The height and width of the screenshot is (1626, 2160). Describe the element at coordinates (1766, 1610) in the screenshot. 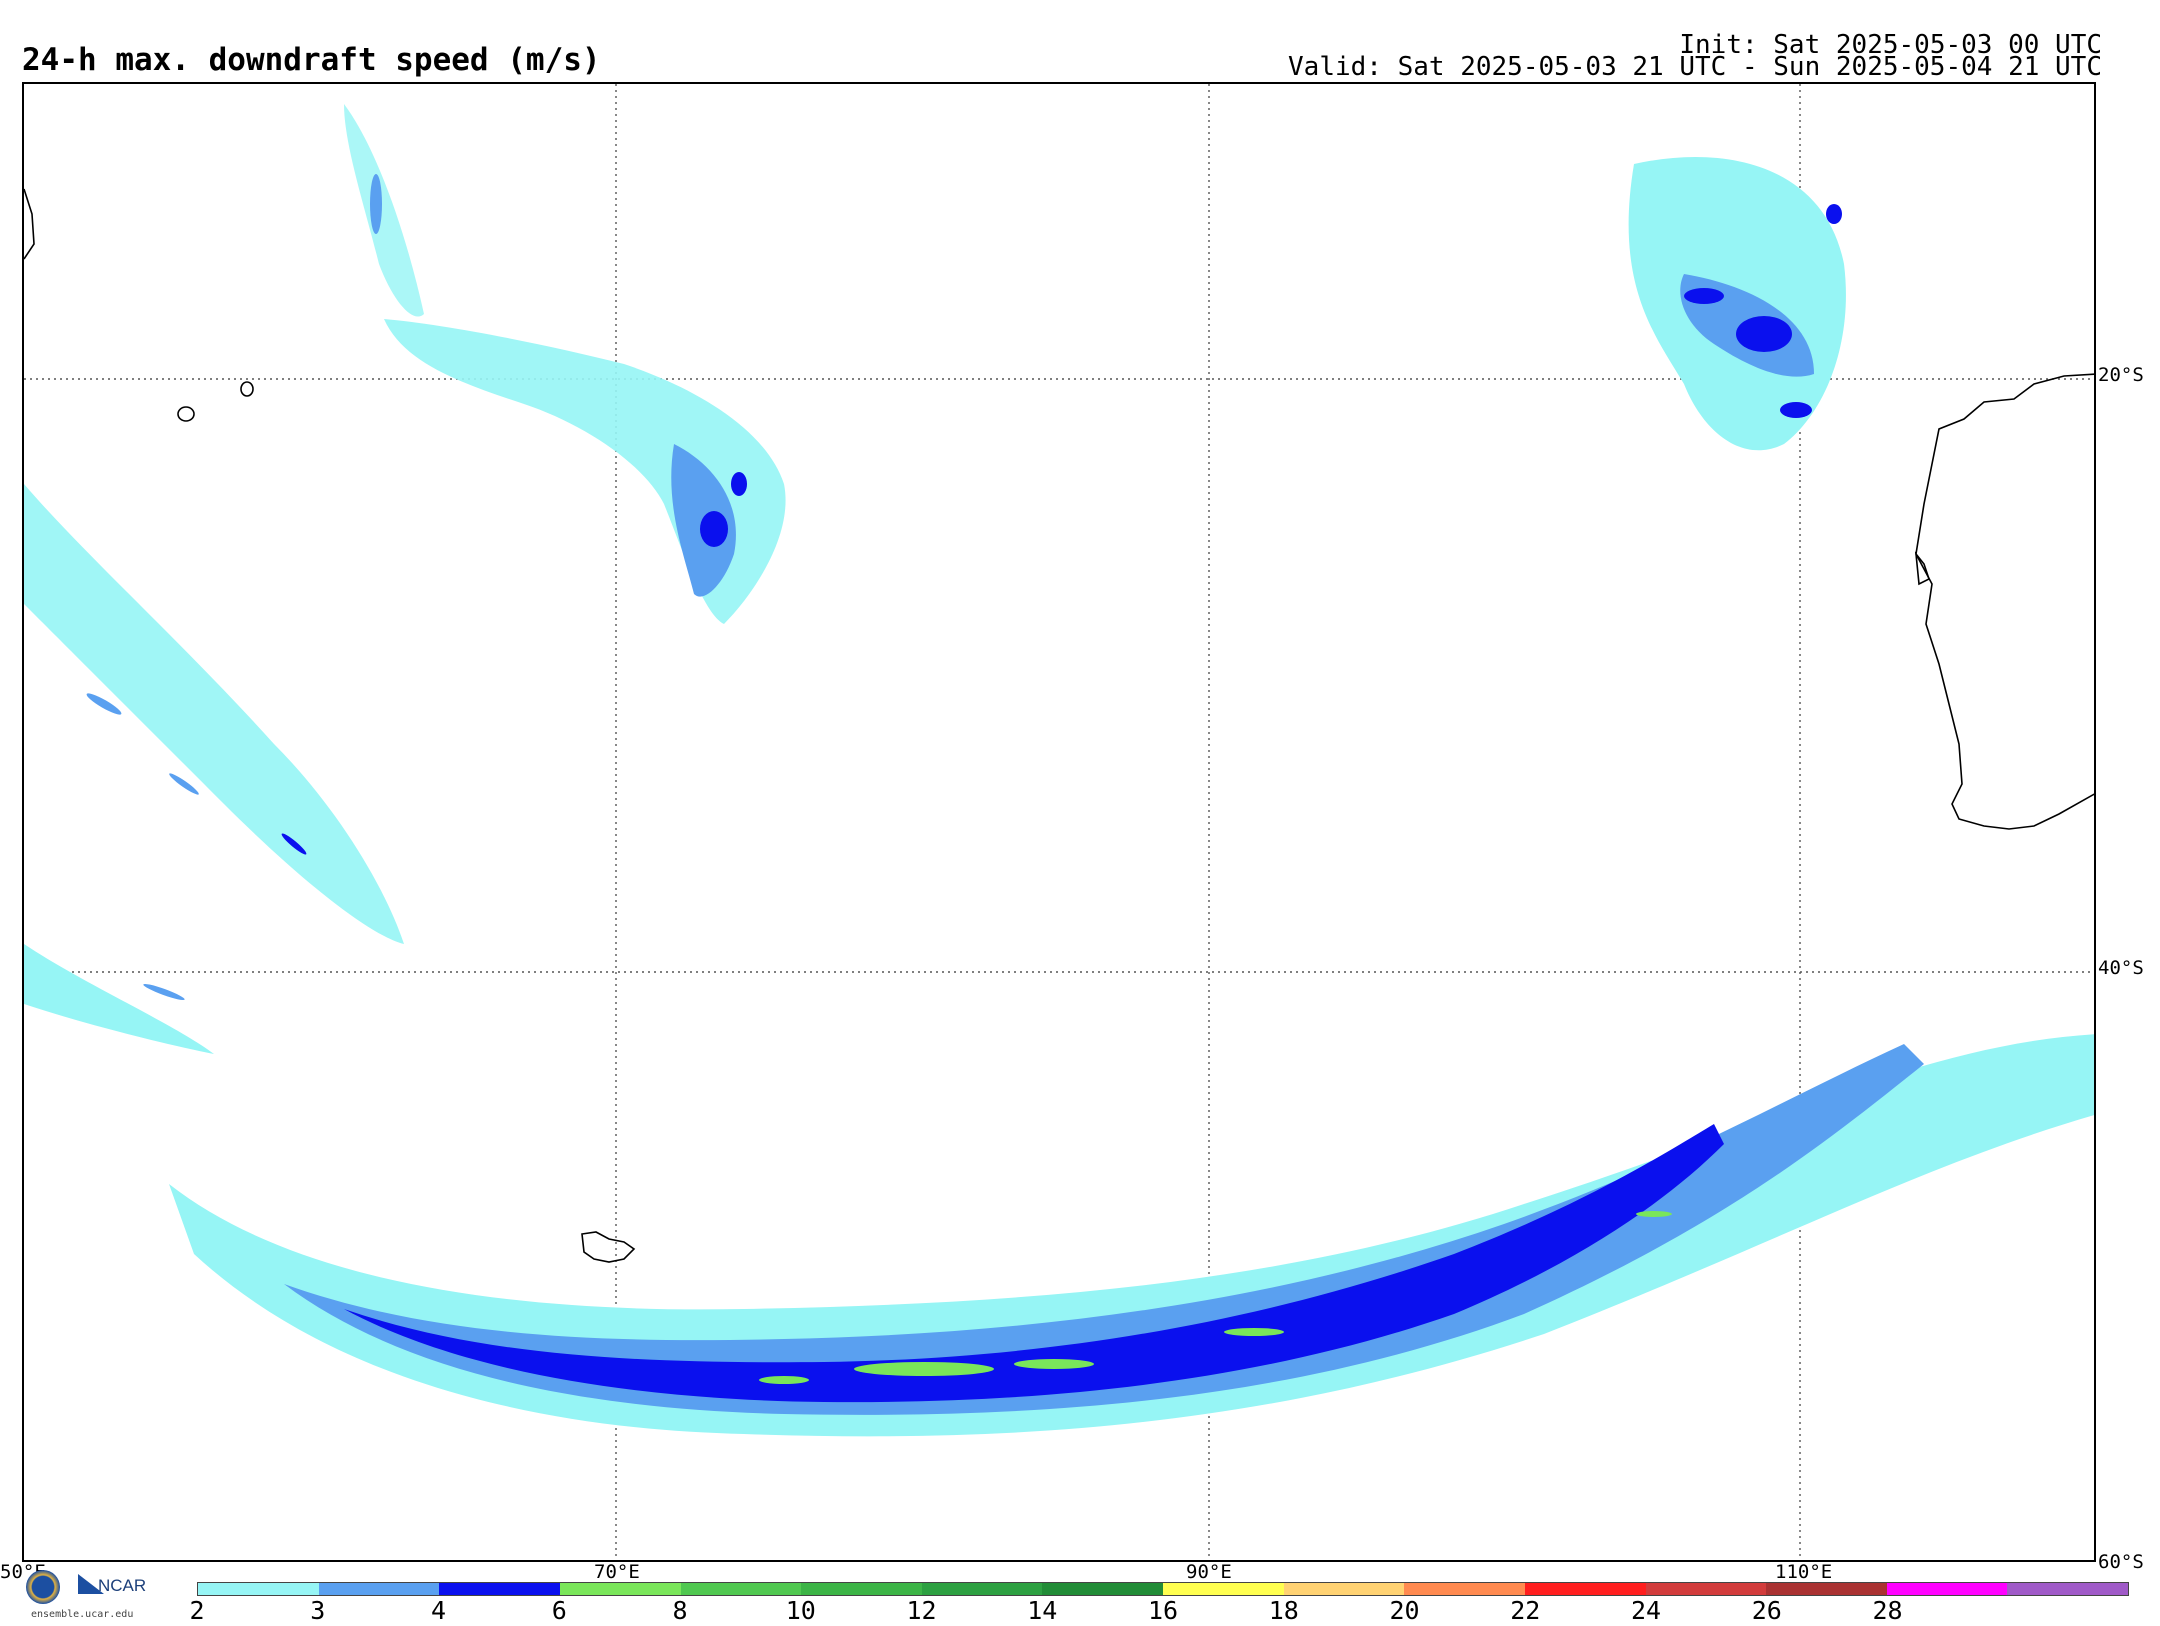

I see `colorbar-tick-label: 26` at that location.